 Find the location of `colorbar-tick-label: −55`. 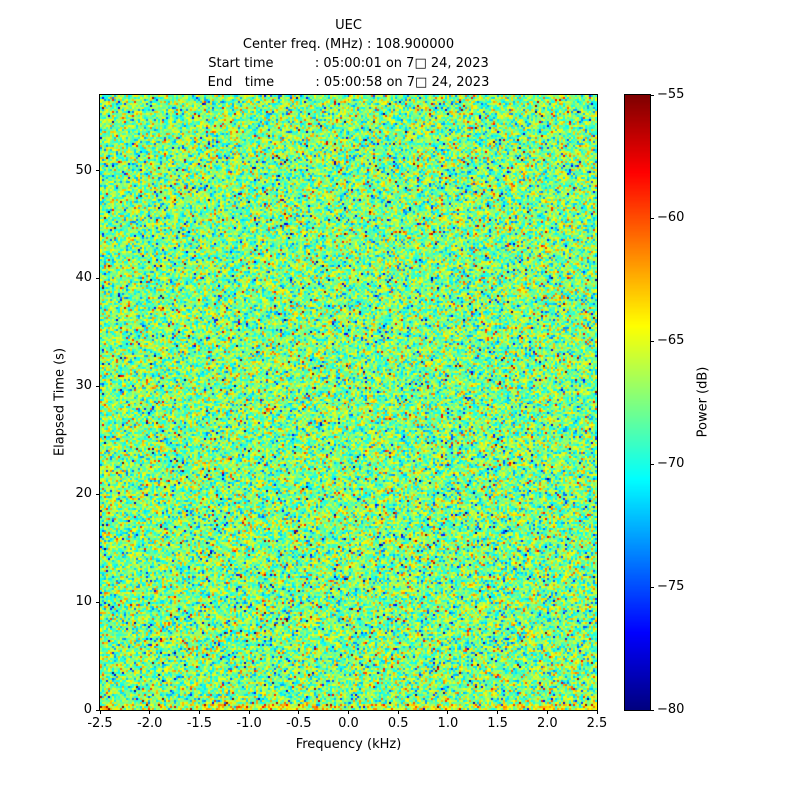

colorbar-tick-label: −55 is located at coordinates (671, 94).